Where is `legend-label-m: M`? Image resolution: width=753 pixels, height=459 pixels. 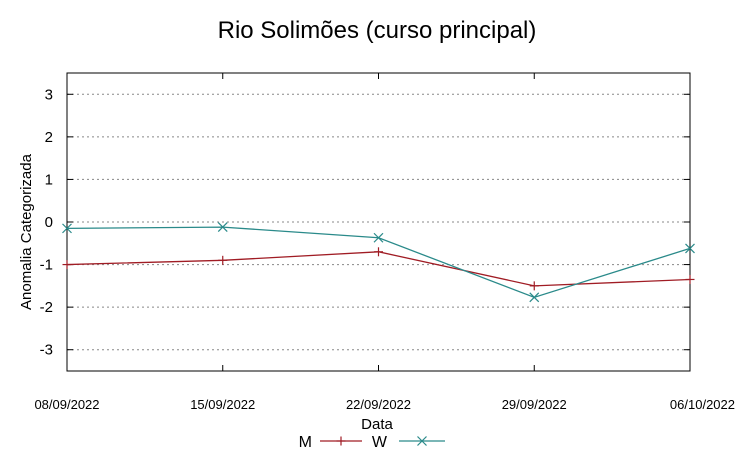 legend-label-m: M is located at coordinates (305, 442).